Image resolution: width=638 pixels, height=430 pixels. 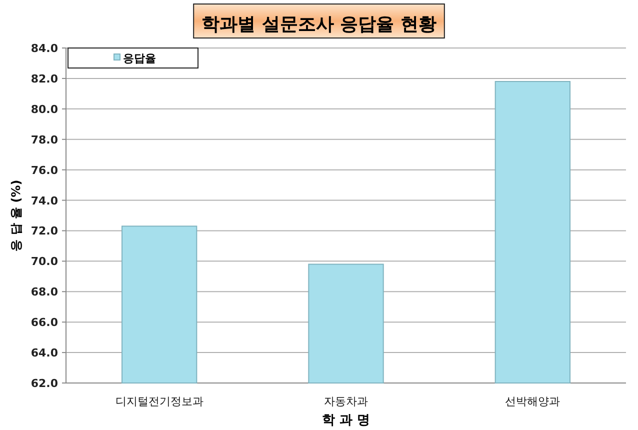 What do you see at coordinates (346, 401) in the screenshot?
I see `x-tick-label: 자동차과` at bounding box center [346, 401].